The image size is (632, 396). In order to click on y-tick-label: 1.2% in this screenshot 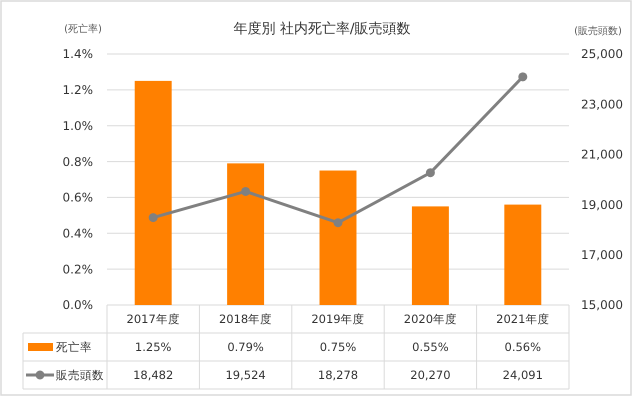, I will do `click(77, 90)`.